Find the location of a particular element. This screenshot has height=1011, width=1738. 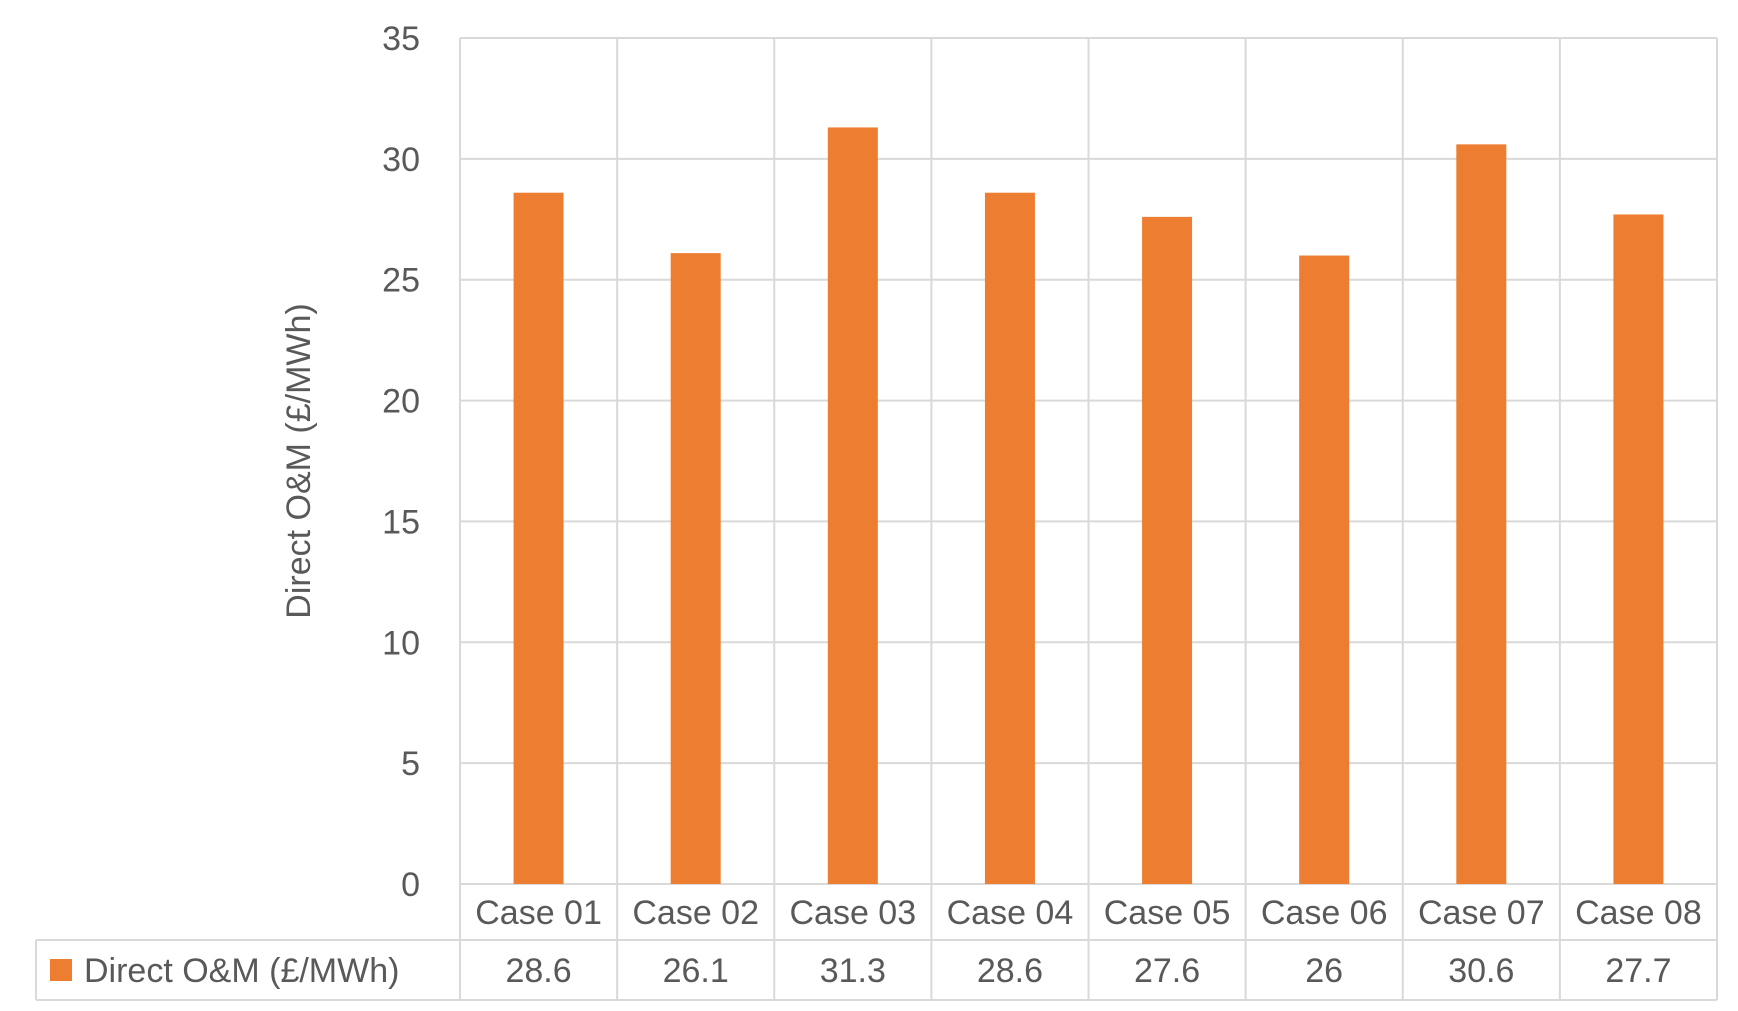

y-tick-label: 5 is located at coordinates (410, 764).